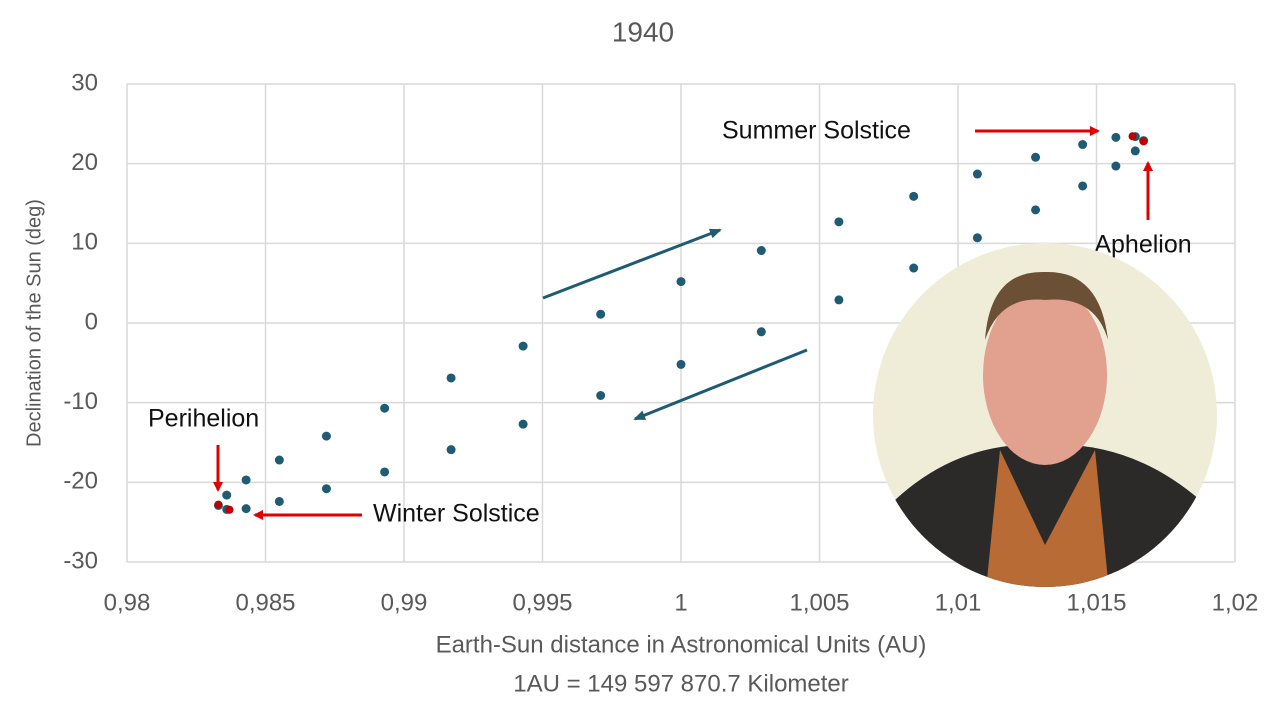 This screenshot has height=720, width=1280. What do you see at coordinates (34, 323) in the screenshot?
I see `y-axis-title: Declination of the Sun (deg)` at bounding box center [34, 323].